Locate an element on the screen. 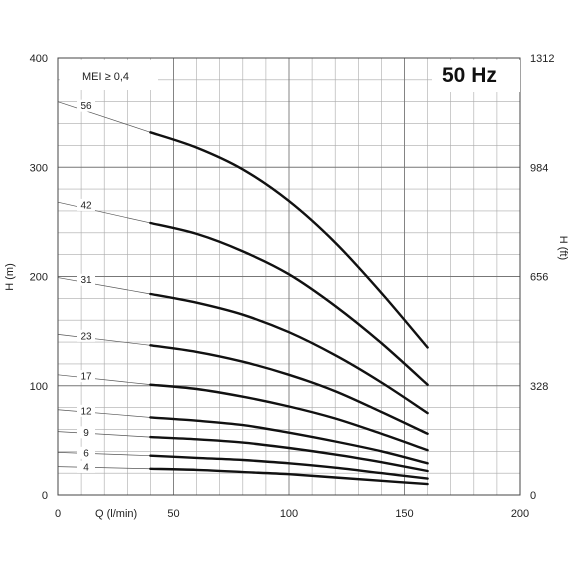 This screenshot has width=570, height=570. x-tick-label: 100 is located at coordinates (289, 514).